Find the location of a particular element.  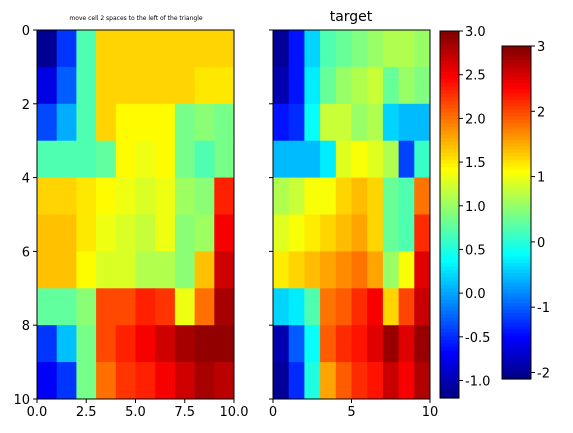

colorbar-input-tick-label: 0 is located at coordinates (541, 243).